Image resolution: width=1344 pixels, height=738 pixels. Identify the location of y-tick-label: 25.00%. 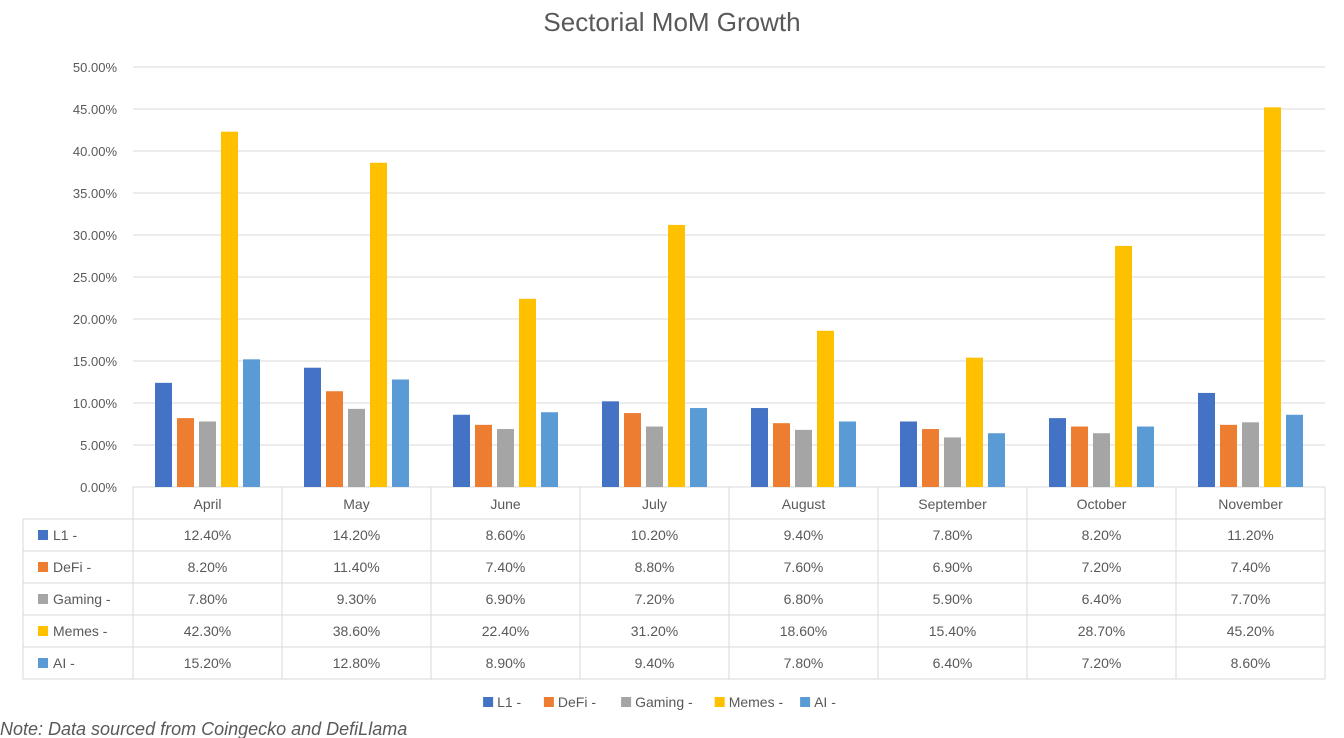
(95, 277).